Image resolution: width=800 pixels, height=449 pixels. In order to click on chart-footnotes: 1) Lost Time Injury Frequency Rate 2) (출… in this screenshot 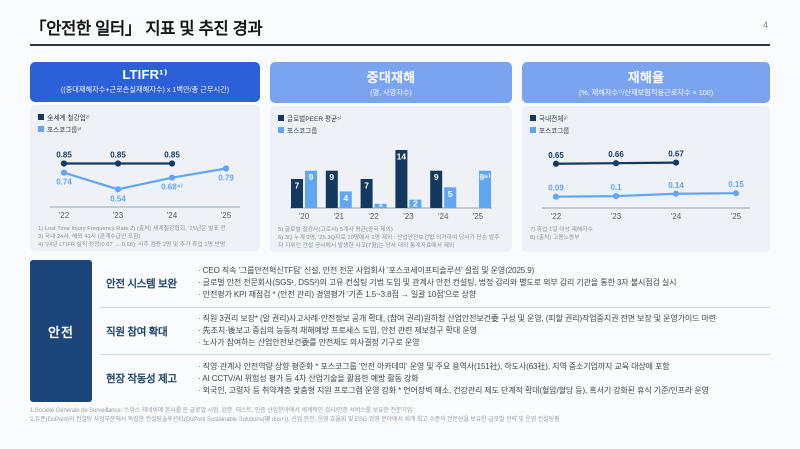, I will do `click(145, 237)`.